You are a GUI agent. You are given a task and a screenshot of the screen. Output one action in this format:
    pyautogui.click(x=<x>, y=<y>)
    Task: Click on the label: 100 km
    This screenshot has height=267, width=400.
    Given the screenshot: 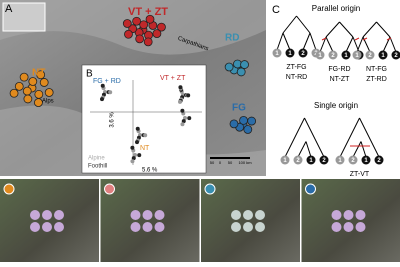 What is the action you would take?
    pyautogui.click(x=245, y=162)
    